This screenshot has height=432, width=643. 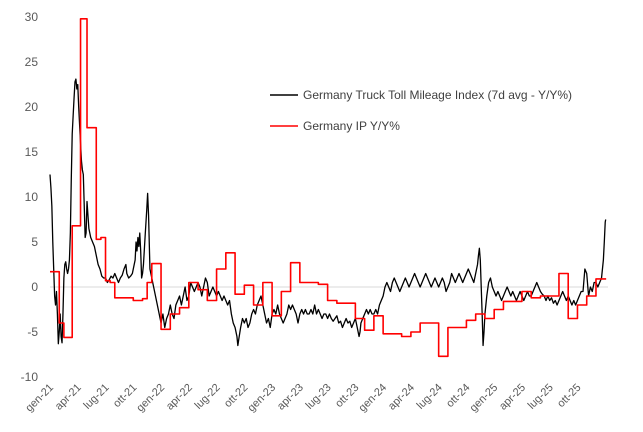 What do you see at coordinates (208, 397) in the screenshot?
I see `x-tick-label: lug-22` at bounding box center [208, 397].